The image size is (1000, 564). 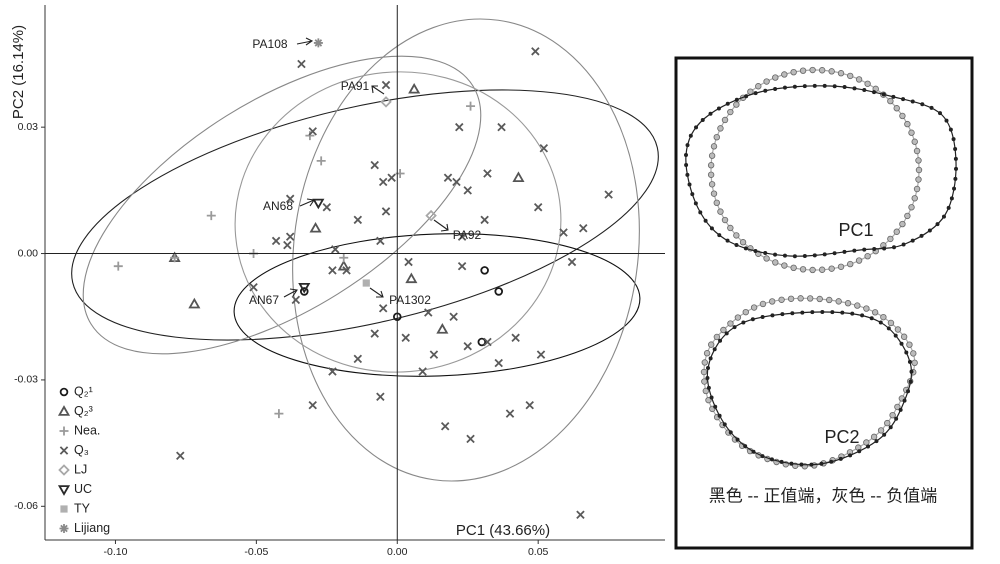 I want to click on marker-triangle, so click(x=64, y=410).